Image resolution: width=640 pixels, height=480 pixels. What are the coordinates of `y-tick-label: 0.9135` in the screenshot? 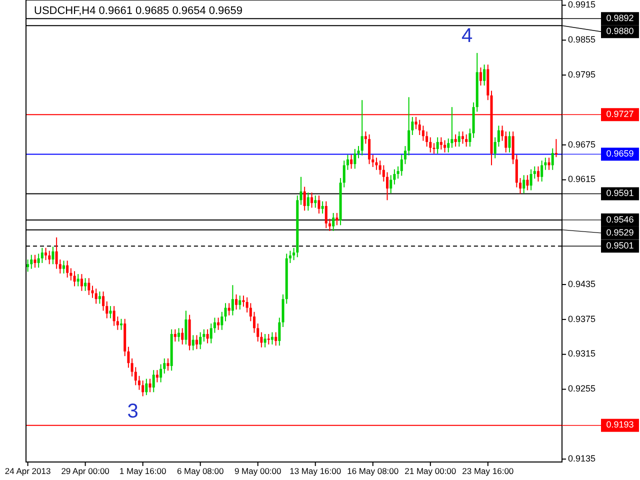 It's located at (582, 458).